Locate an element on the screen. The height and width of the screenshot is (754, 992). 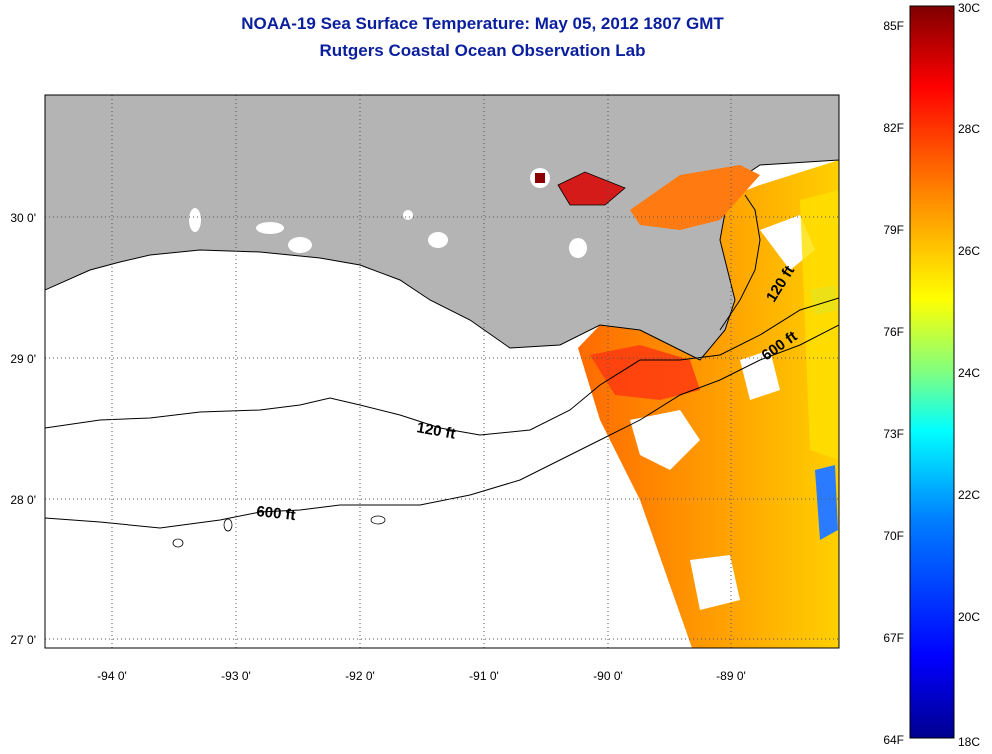
contour-120ft-east is located at coordinates (740, 262).